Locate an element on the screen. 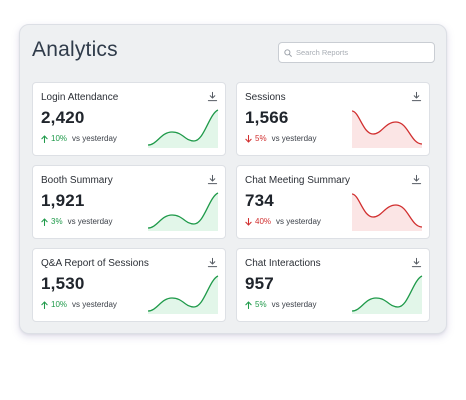 Image resolution: width=466 pixels, height=400 pixels. card-value: 734 is located at coordinates (259, 200).